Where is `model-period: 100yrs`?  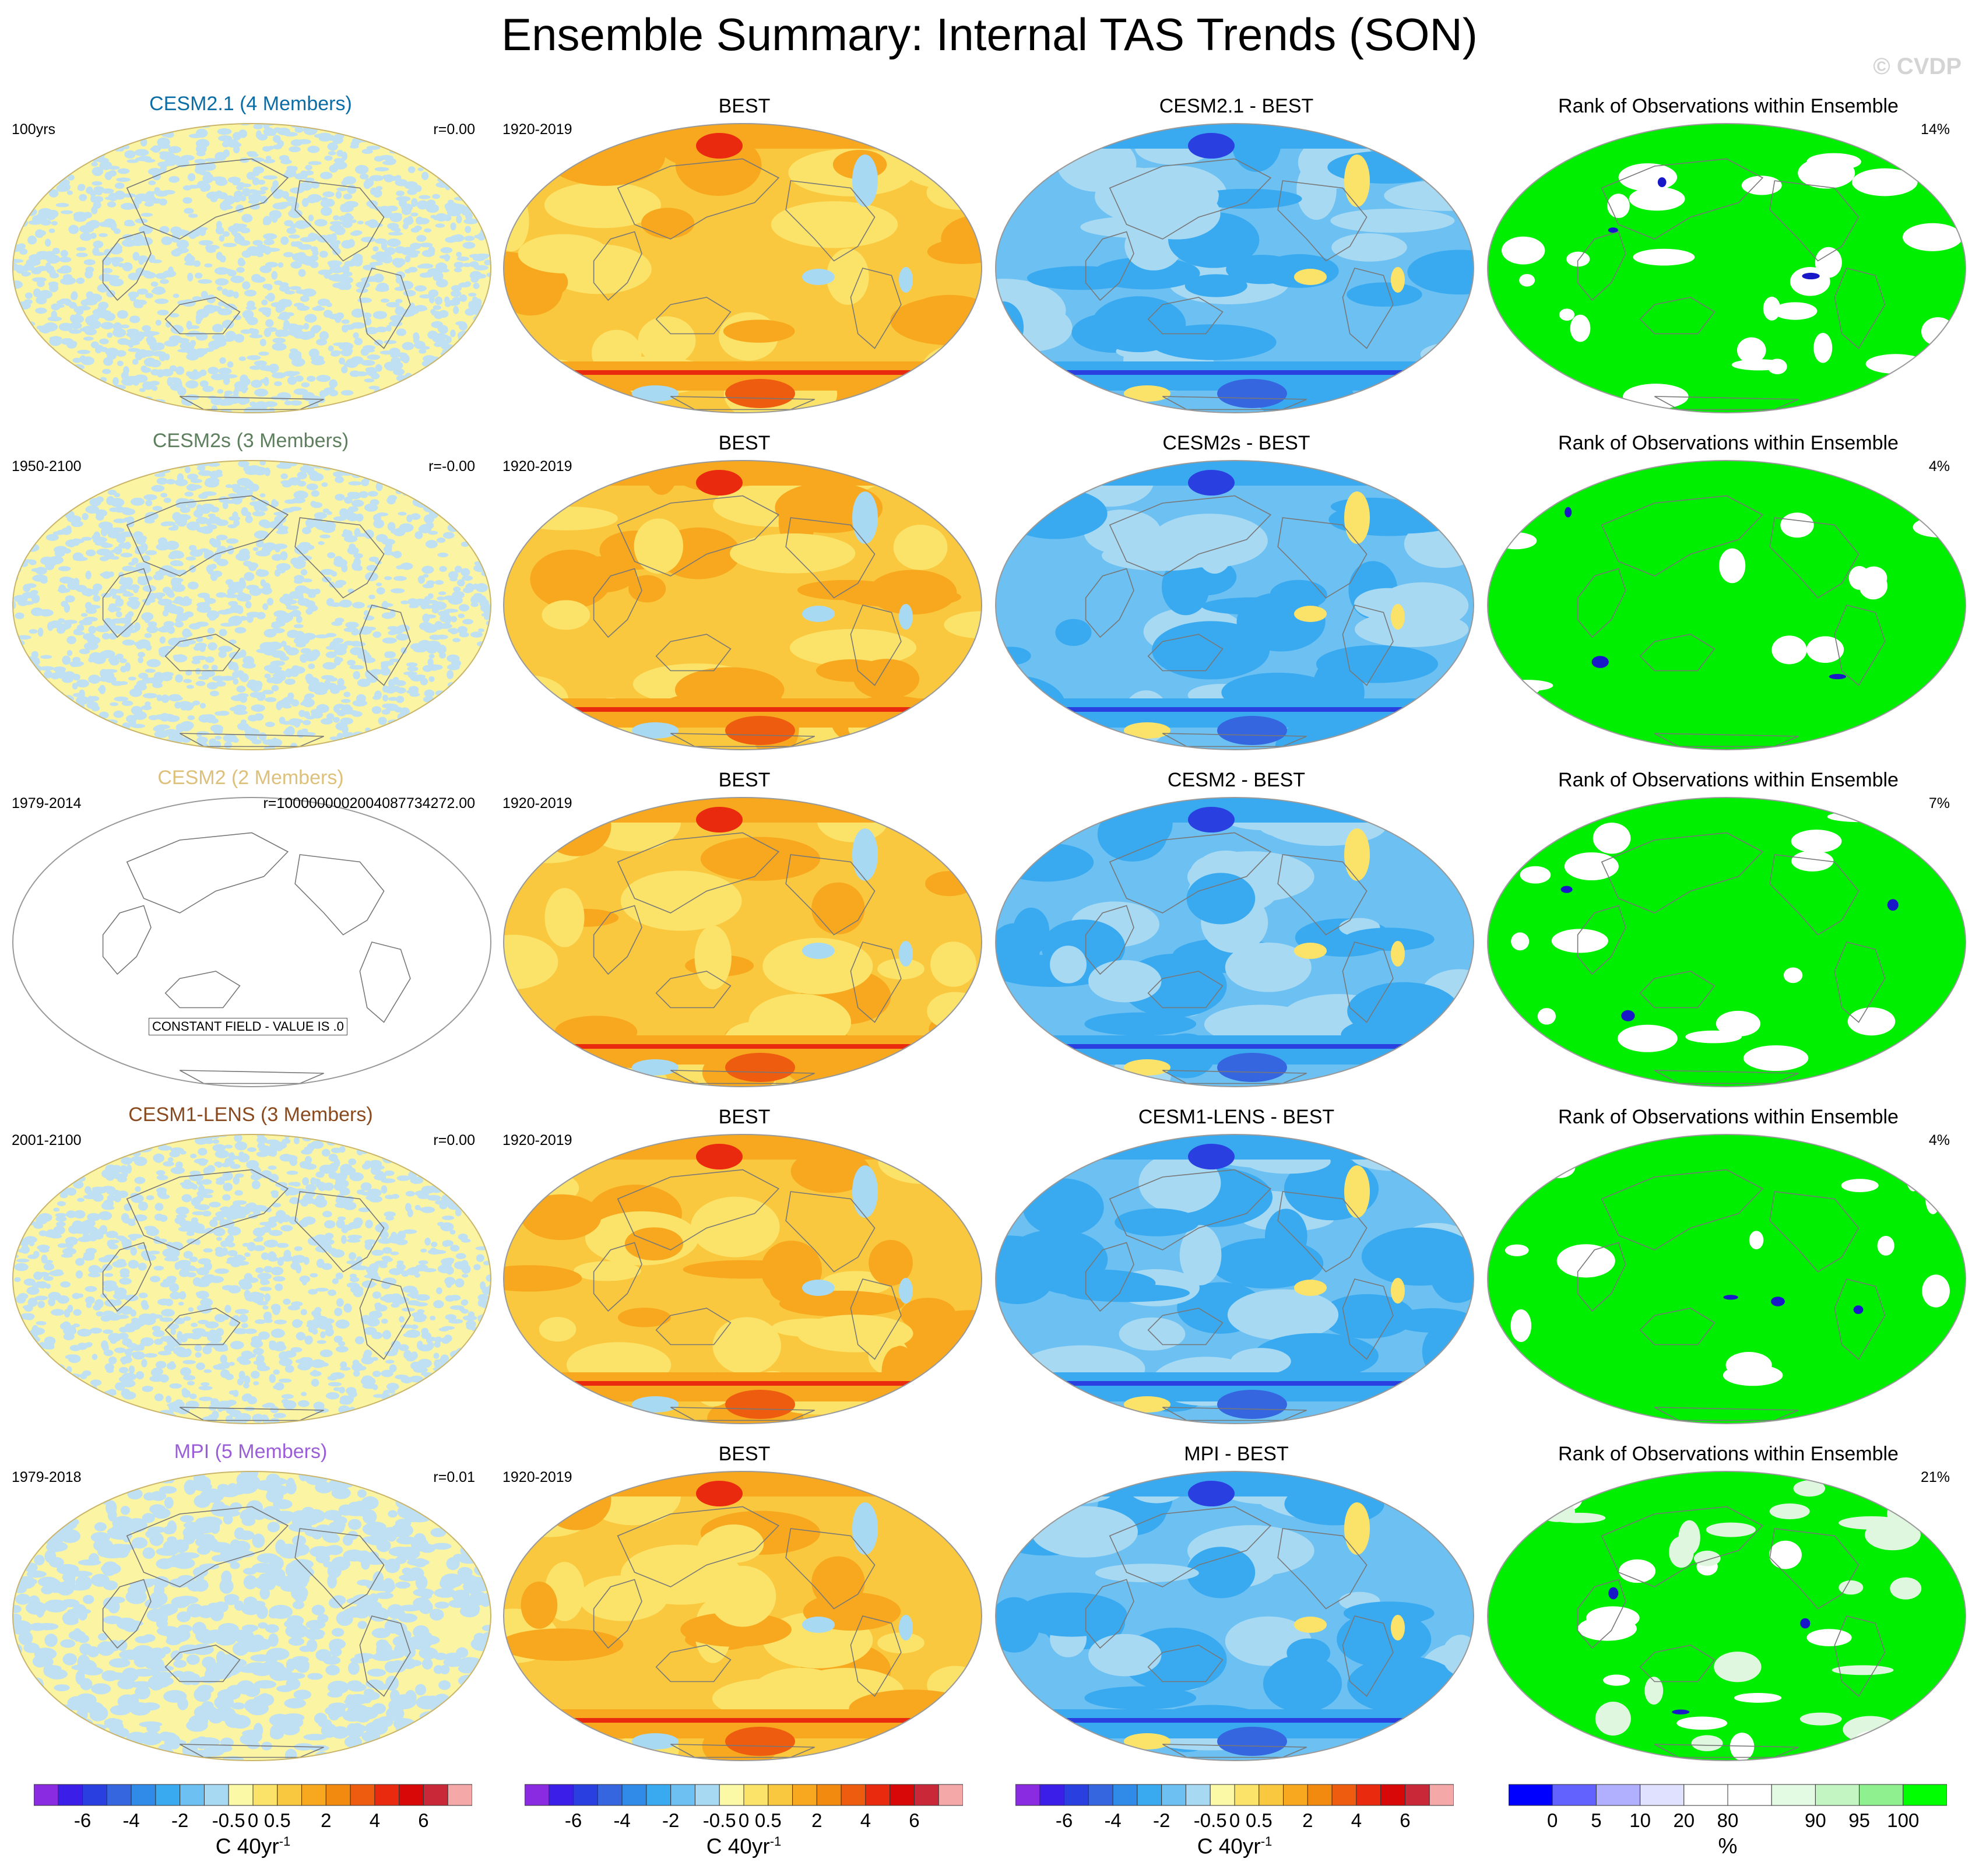
model-period: 100yrs is located at coordinates (34, 129).